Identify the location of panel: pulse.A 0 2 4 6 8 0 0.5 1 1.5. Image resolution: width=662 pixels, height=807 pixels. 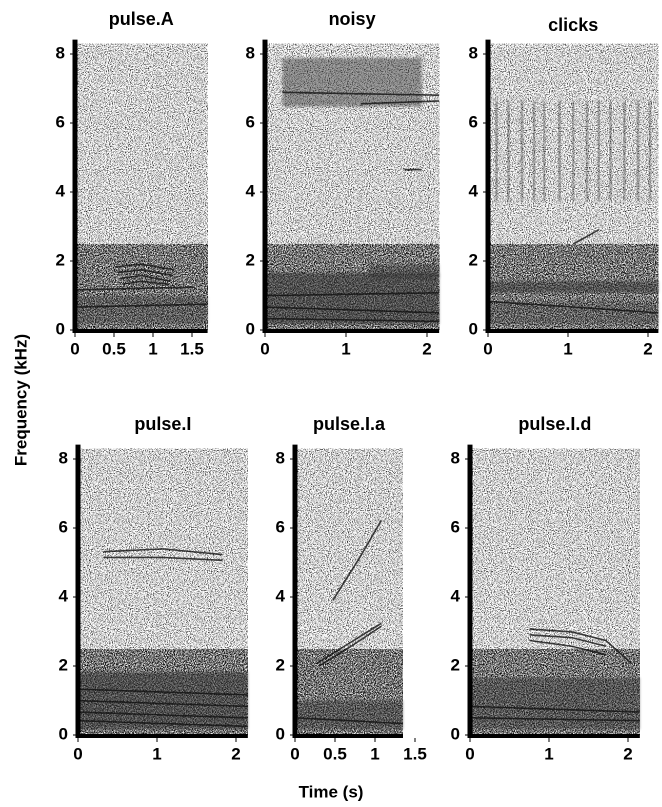
(132, 183).